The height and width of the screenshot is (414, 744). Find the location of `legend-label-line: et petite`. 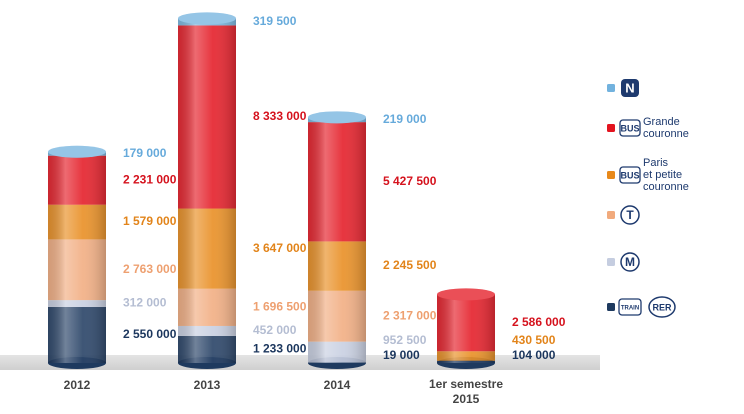

legend-label-line: et petite is located at coordinates (662, 175).